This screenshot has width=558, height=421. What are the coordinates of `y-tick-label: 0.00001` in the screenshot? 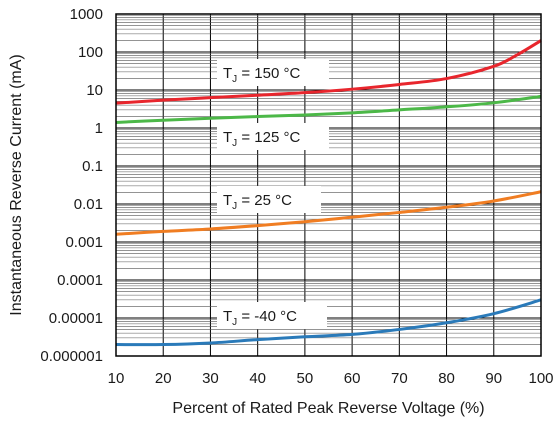 It's located at (76, 318).